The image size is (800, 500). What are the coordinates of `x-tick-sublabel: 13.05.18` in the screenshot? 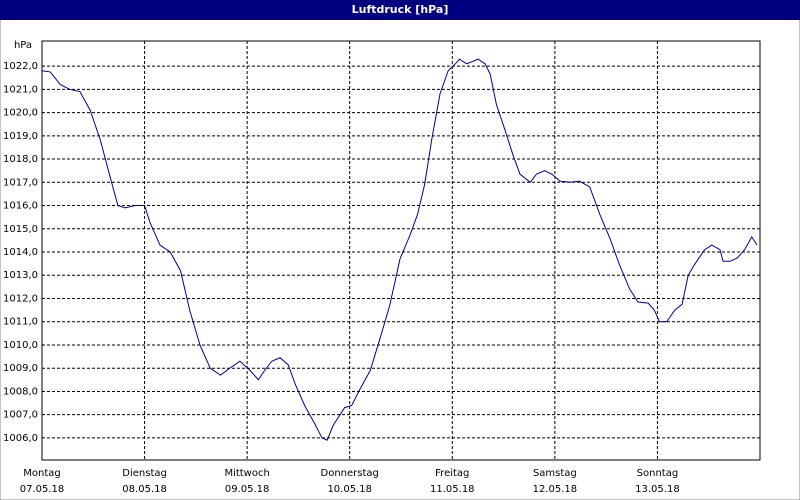 It's located at (657, 489).